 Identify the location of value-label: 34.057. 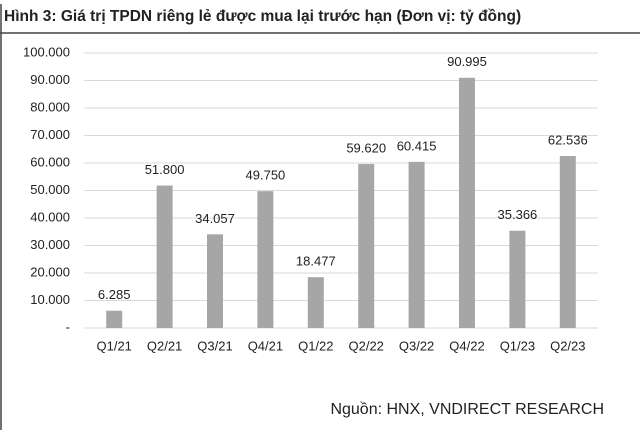
(215, 218).